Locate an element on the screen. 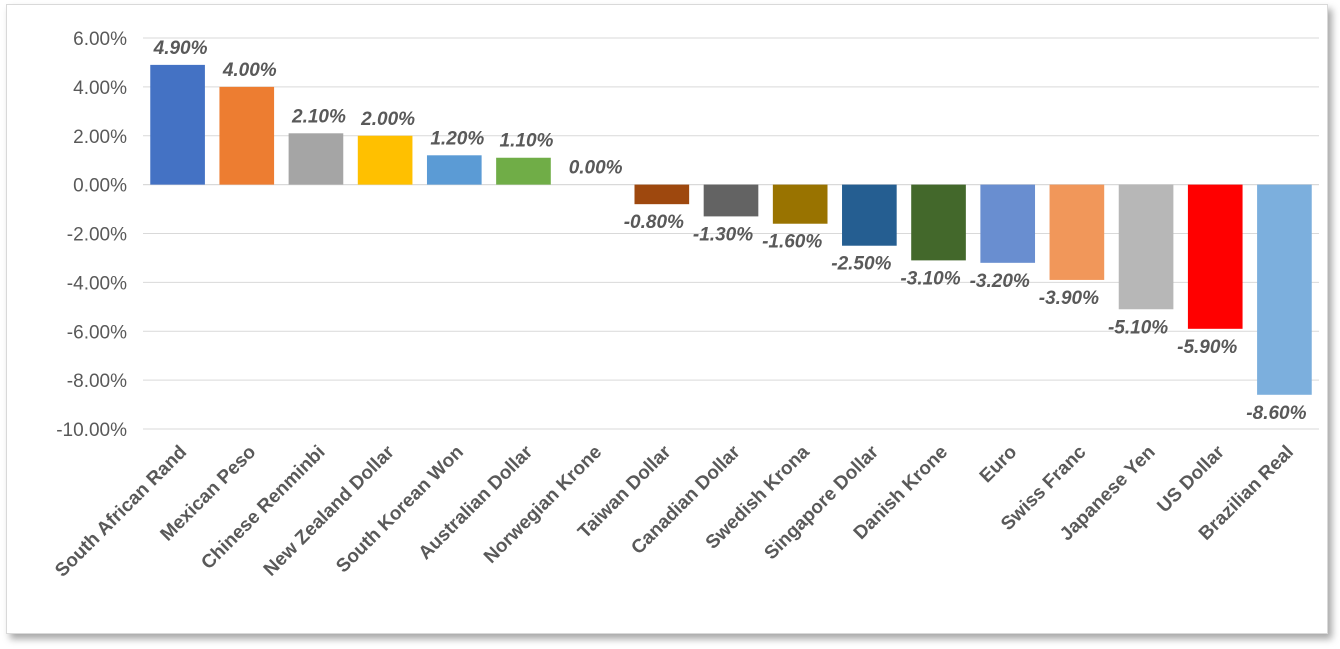 The image size is (1340, 649). data-label: -3.20% is located at coordinates (1000, 281).